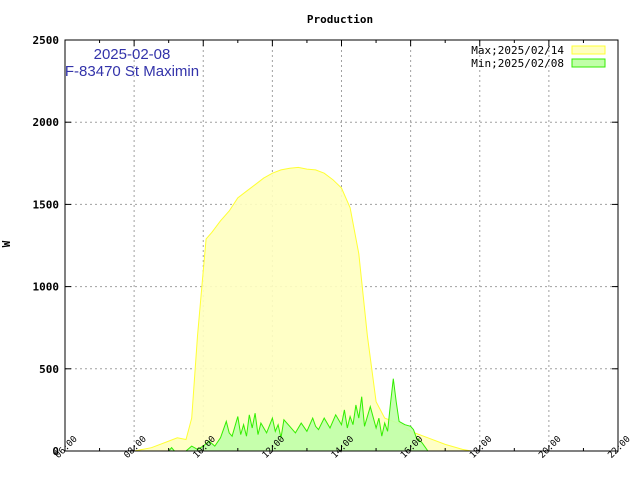 Image resolution: width=640 pixels, height=480 pixels. I want to click on annotation-date: 2025-02-08, so click(132, 54).